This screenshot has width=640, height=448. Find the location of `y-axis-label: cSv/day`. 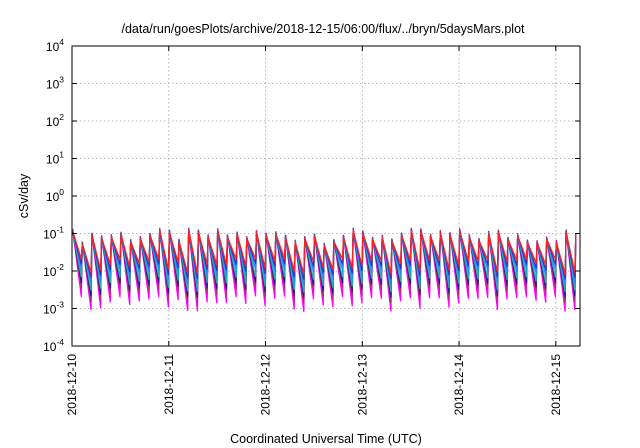

y-axis-label: cSv/day is located at coordinates (24, 195).